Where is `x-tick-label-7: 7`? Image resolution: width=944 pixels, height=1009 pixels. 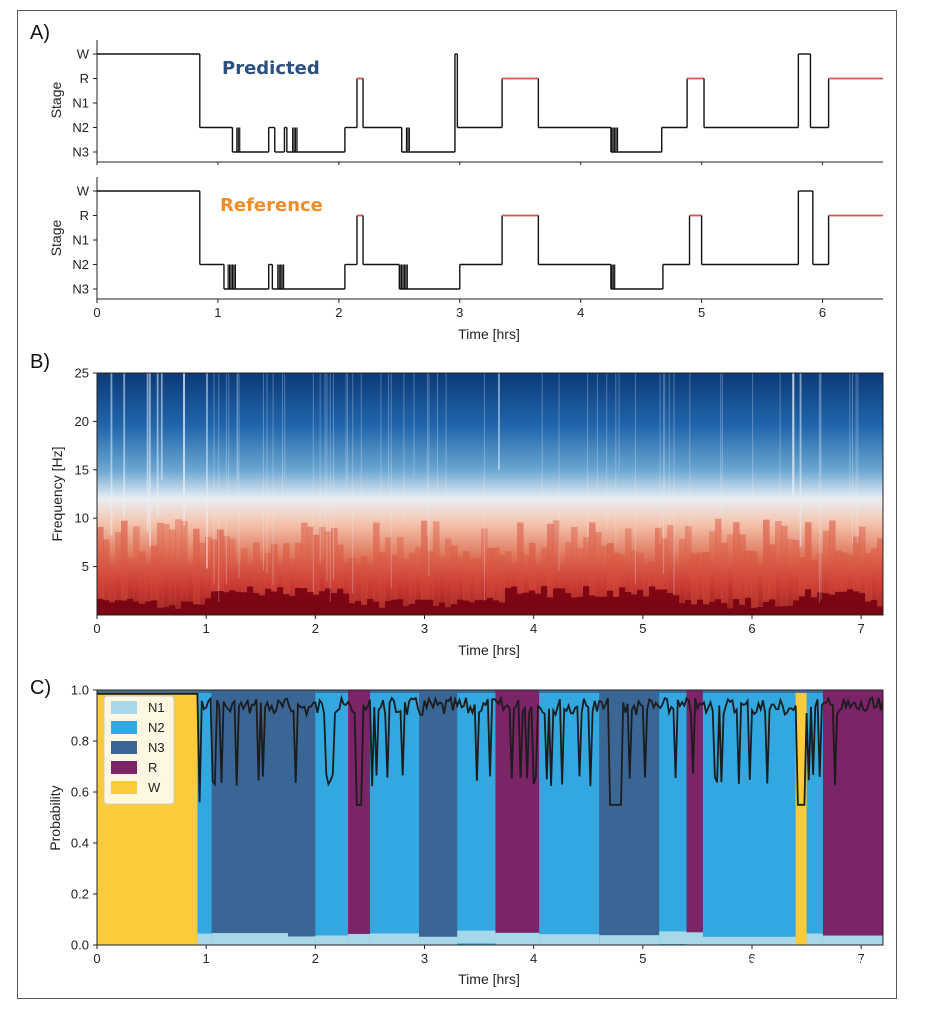
x-tick-label-7: 7 is located at coordinates (861, 628).